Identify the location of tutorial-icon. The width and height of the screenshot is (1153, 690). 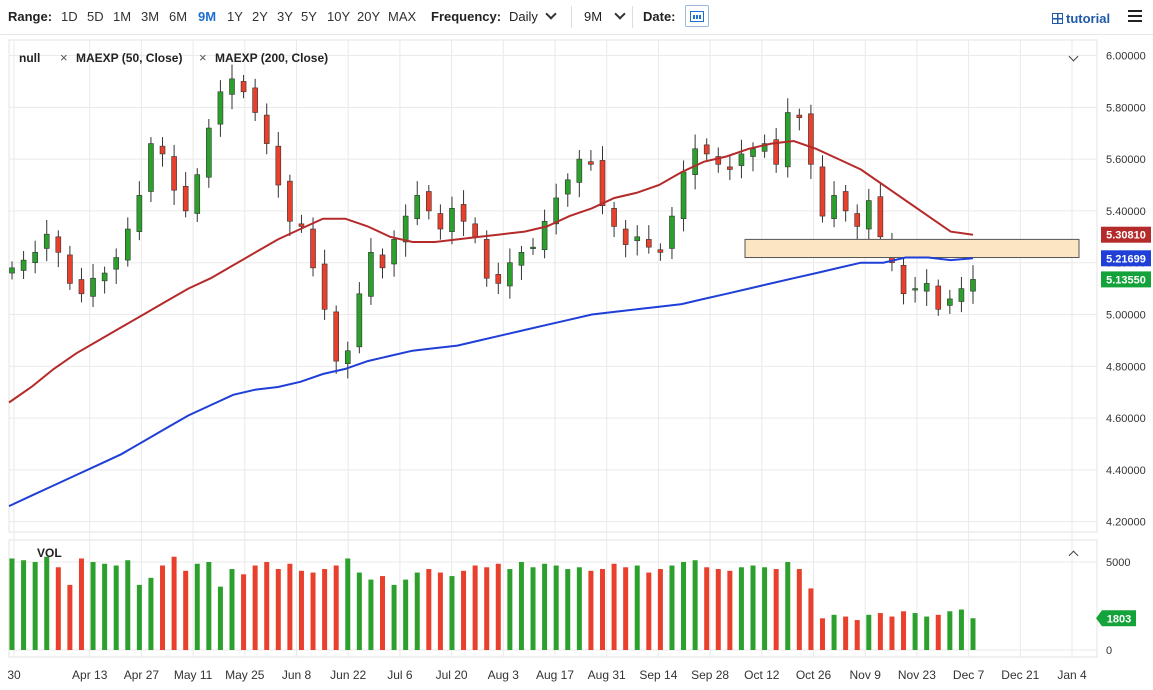
(1057, 18).